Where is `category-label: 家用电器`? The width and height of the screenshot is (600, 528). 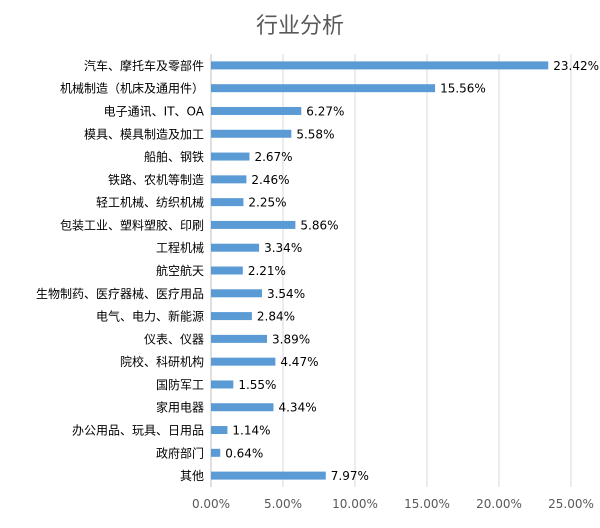 category-label: 家用电器 is located at coordinates (180, 407).